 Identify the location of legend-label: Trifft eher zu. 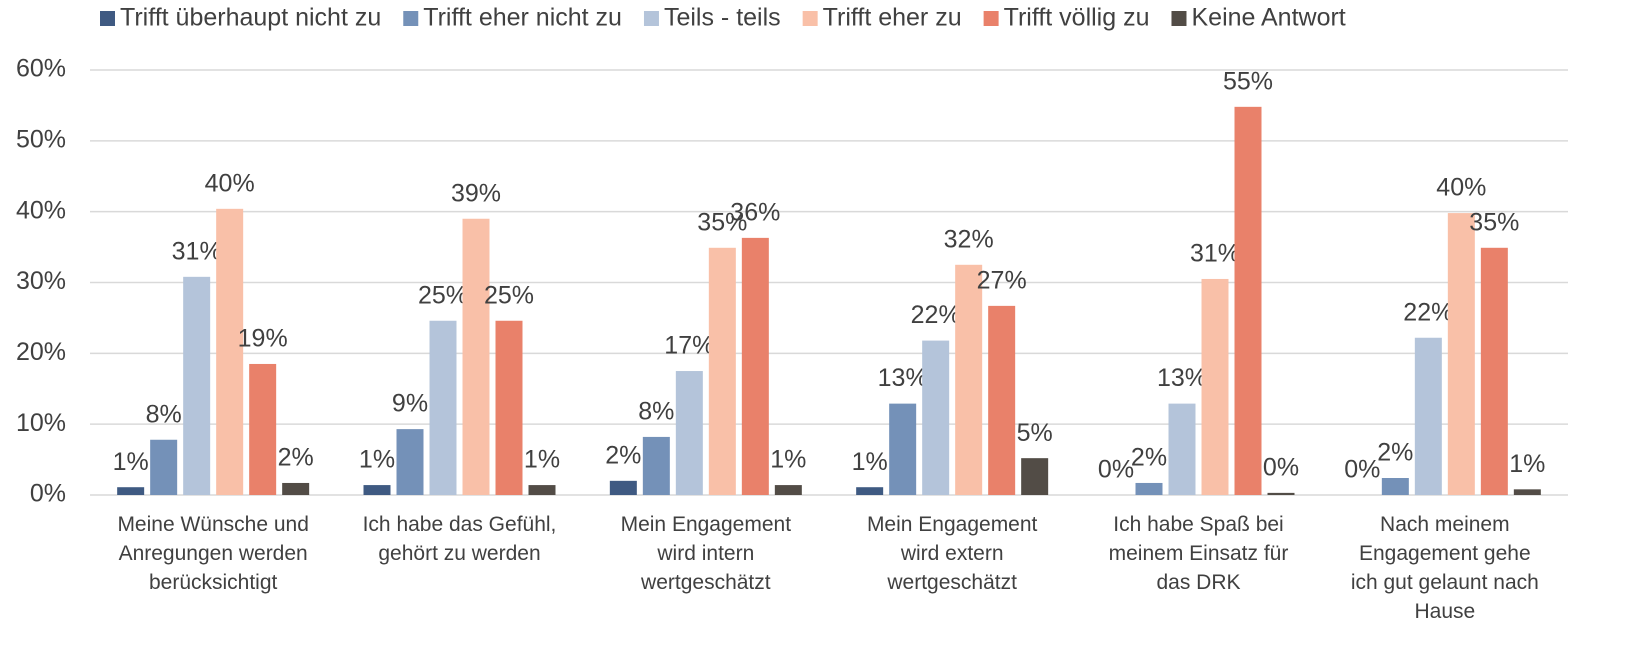
(892, 18).